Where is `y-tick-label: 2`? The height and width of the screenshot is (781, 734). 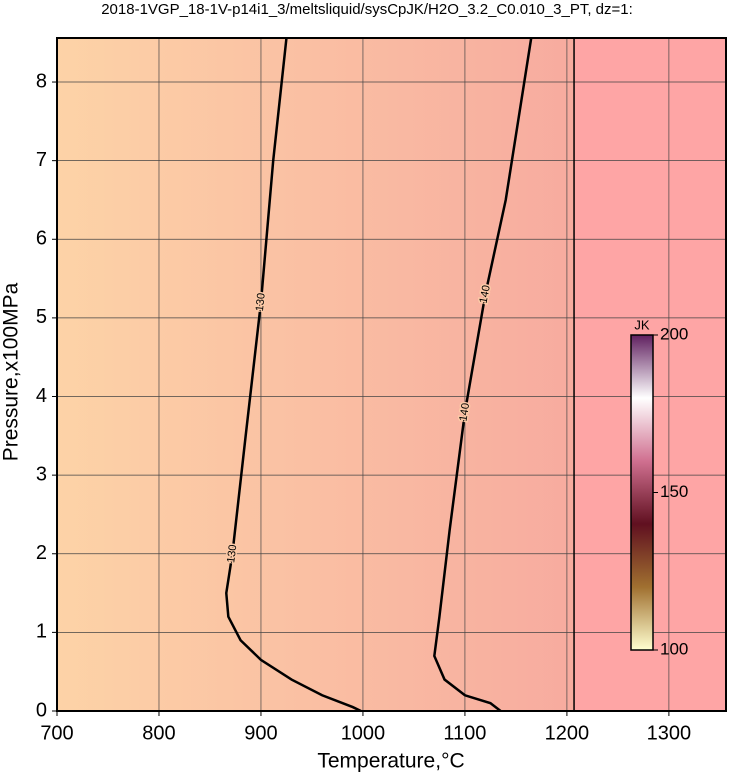 y-tick-label: 2 is located at coordinates (41, 553).